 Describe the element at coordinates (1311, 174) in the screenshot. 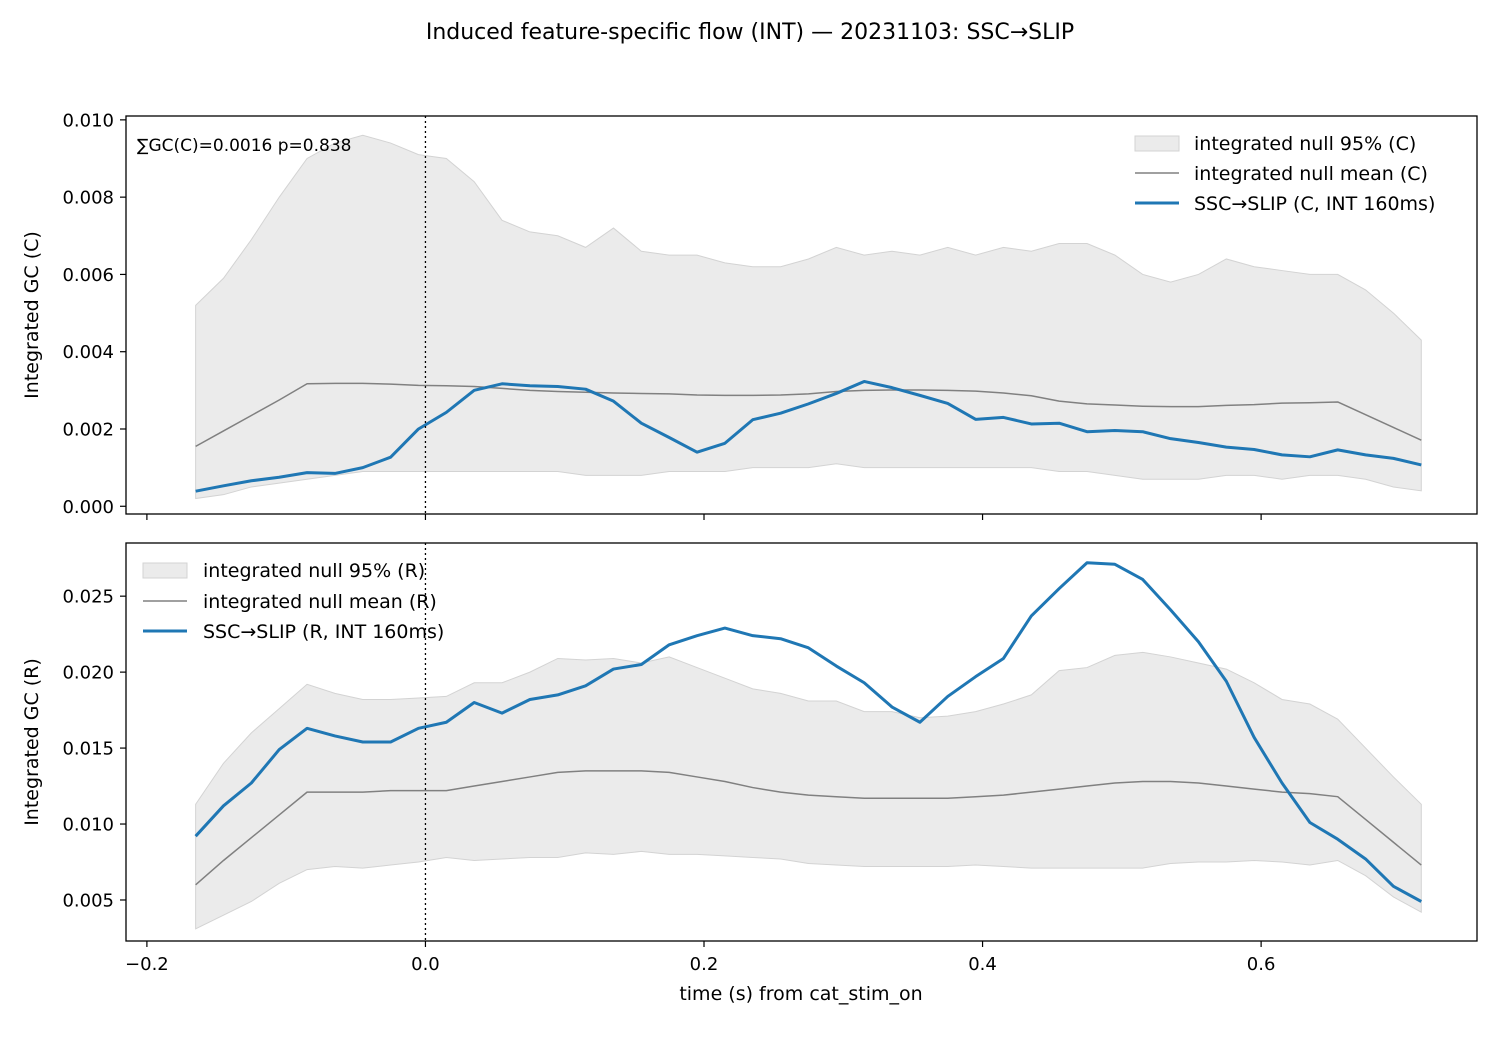

I see `top-legend-mean-label: integrated null mean (C)` at that location.